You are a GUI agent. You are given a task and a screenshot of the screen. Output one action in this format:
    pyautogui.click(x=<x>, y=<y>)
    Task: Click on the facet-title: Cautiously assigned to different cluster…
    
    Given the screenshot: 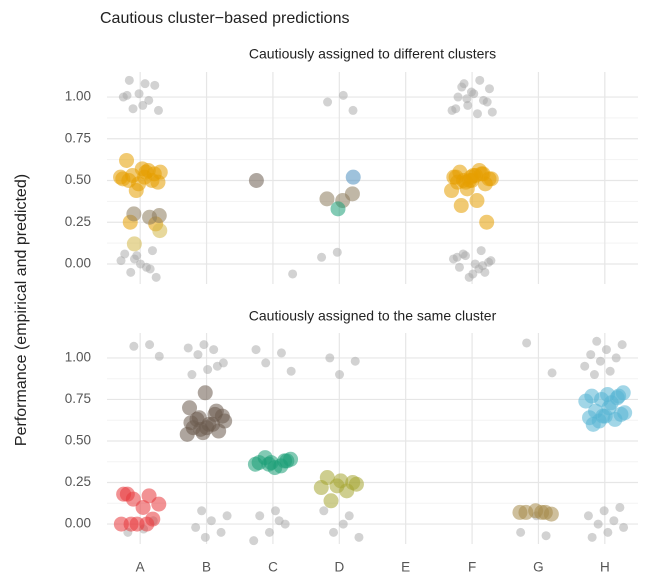 What is the action you would take?
    pyautogui.click(x=372, y=54)
    